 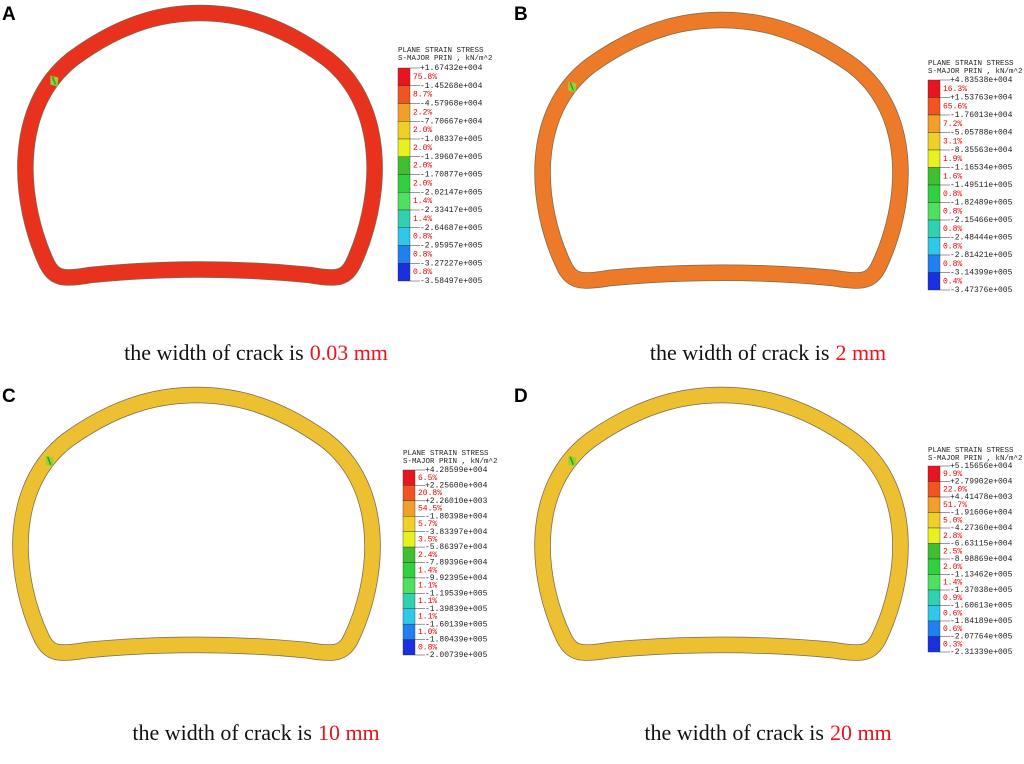 What do you see at coordinates (952, 474) in the screenshot?
I see `legend-percent: 9.9%` at bounding box center [952, 474].